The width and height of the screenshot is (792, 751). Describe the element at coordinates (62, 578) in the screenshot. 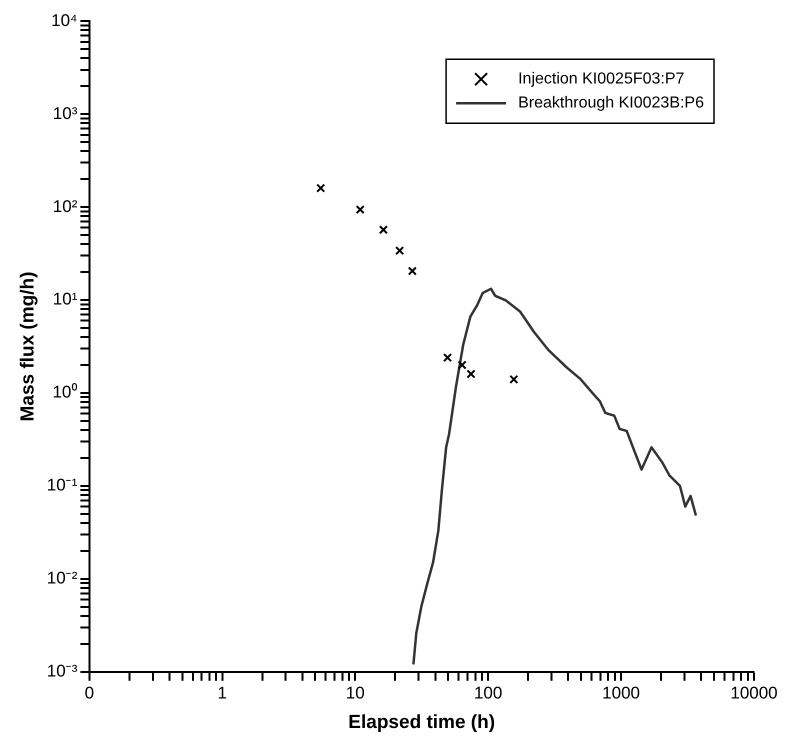

I see `y-tick-label: 10⁻²` at that location.